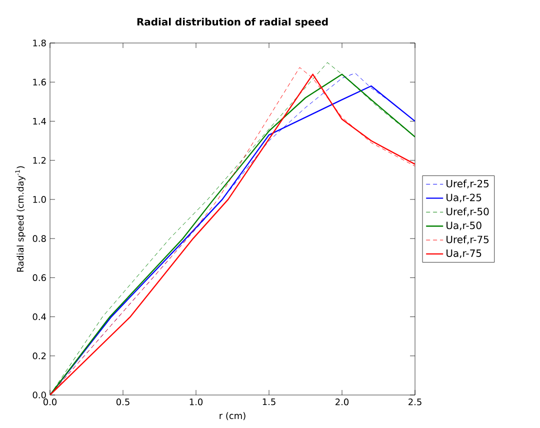  I want to click on y-tick-label: 0.4, so click(39, 316).